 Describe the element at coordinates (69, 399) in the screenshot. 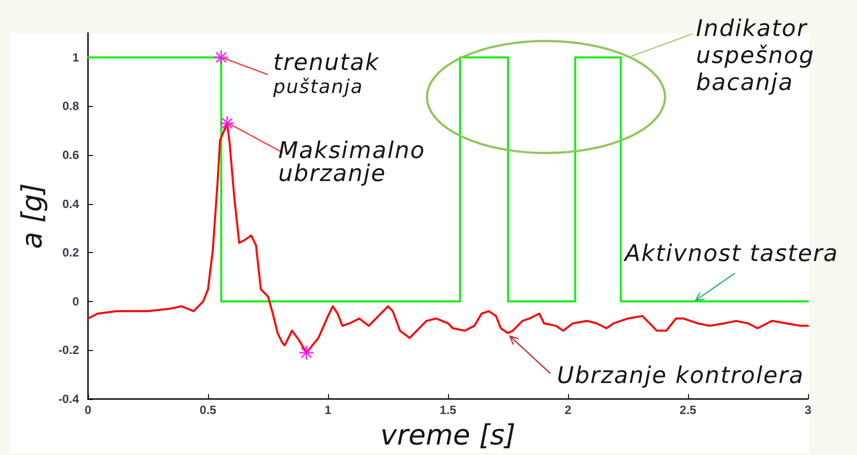

I see `y-tick-label: -0.4` at that location.